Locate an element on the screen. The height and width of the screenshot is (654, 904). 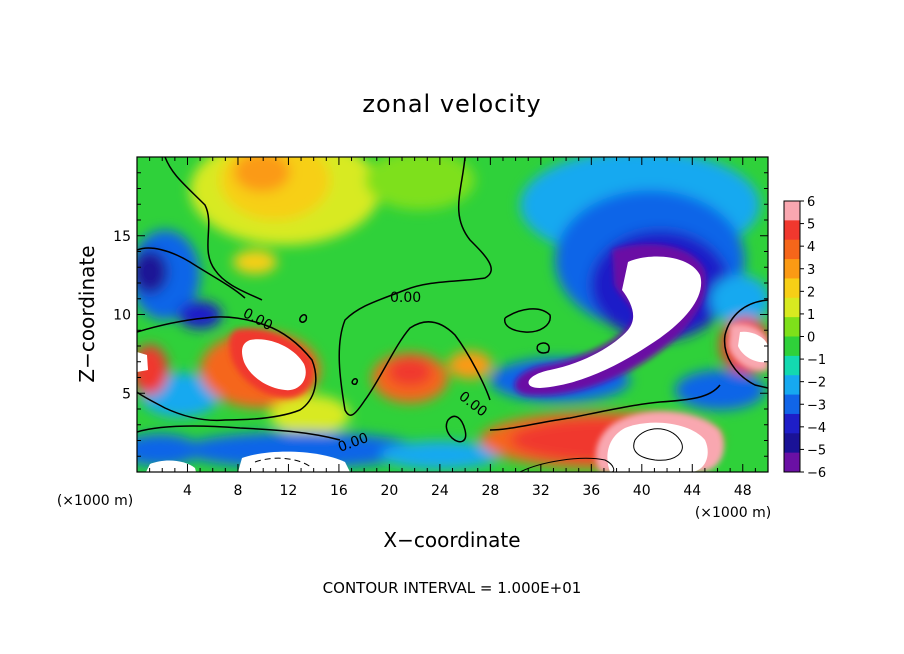
colorbar-tick-label: 4 is located at coordinates (811, 247).